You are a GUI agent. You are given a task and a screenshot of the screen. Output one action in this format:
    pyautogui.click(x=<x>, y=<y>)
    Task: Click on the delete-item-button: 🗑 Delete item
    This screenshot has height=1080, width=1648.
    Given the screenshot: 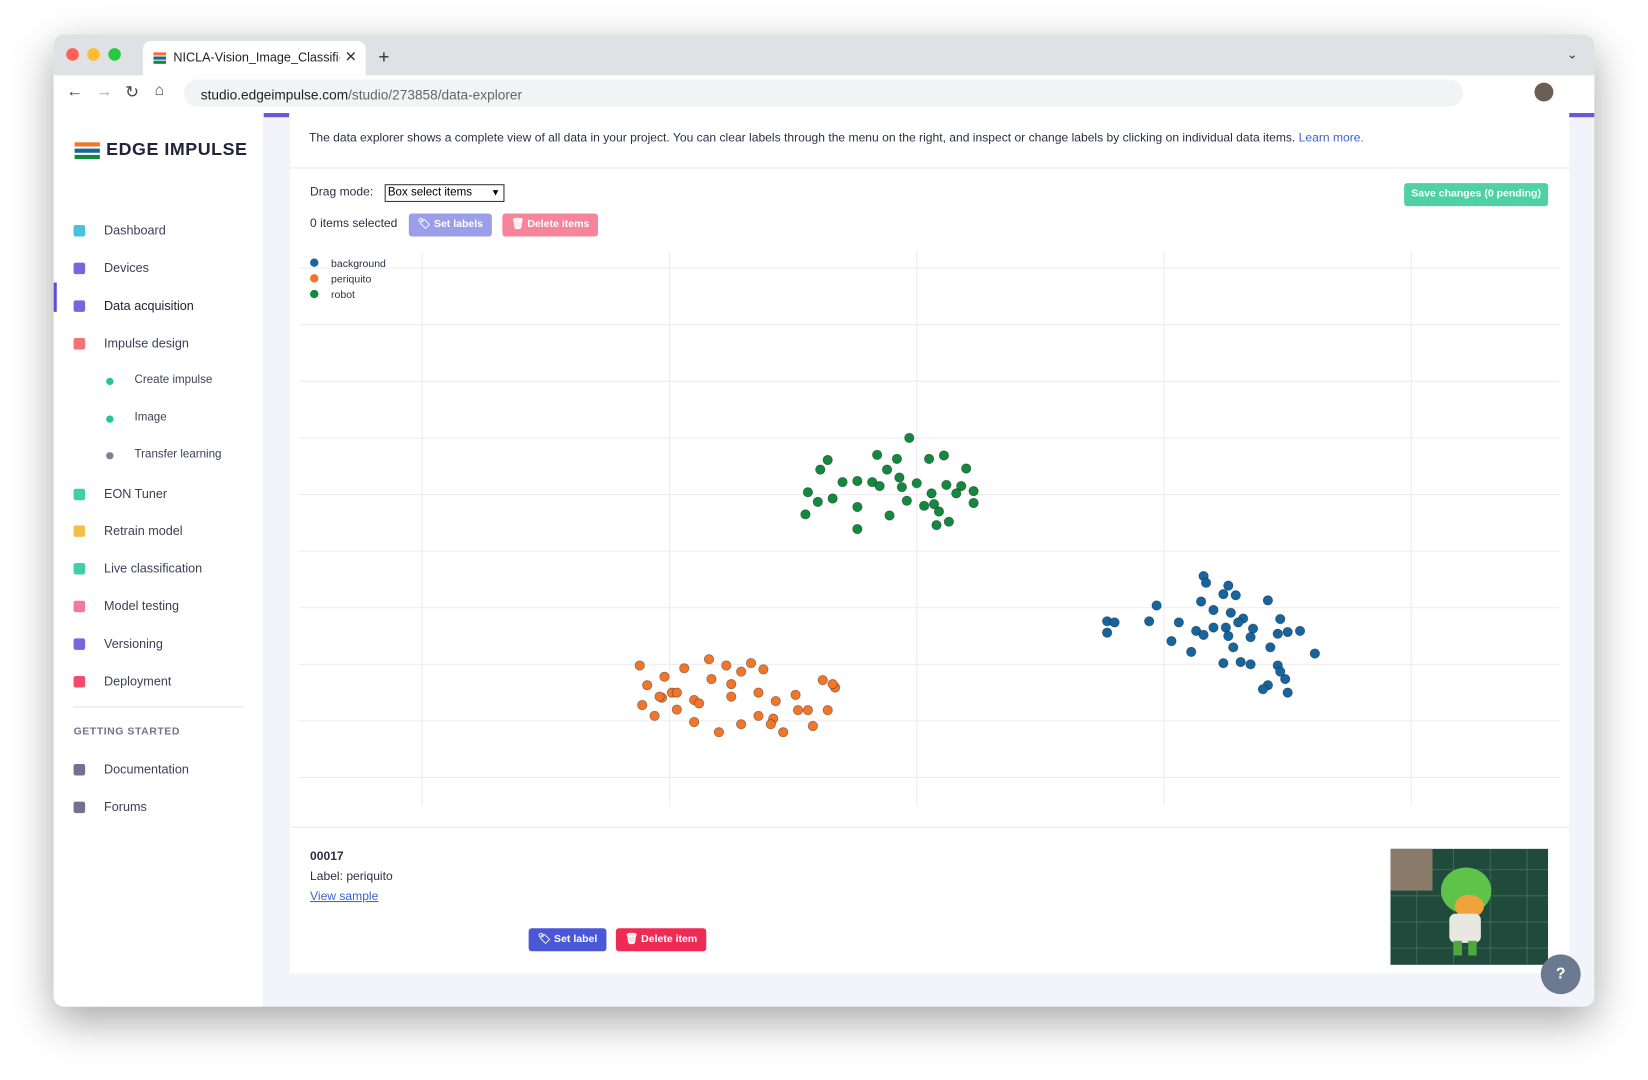 What is the action you would take?
    pyautogui.click(x=661, y=940)
    